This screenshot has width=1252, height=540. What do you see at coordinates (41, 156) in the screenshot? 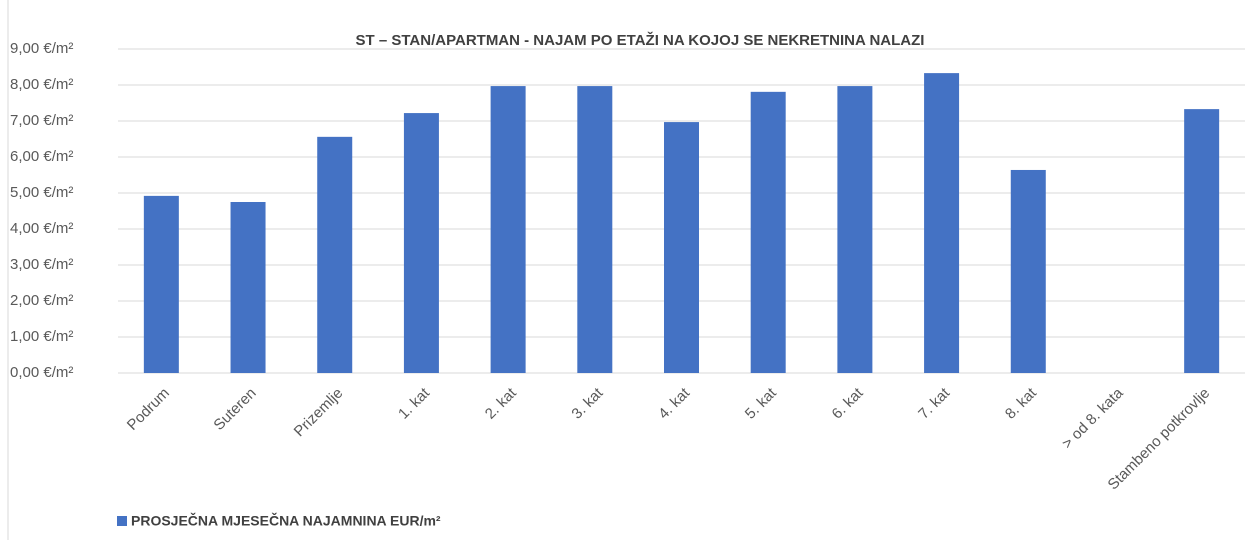
I see `y-tick-label: 6,00 €/m²` at bounding box center [41, 156].